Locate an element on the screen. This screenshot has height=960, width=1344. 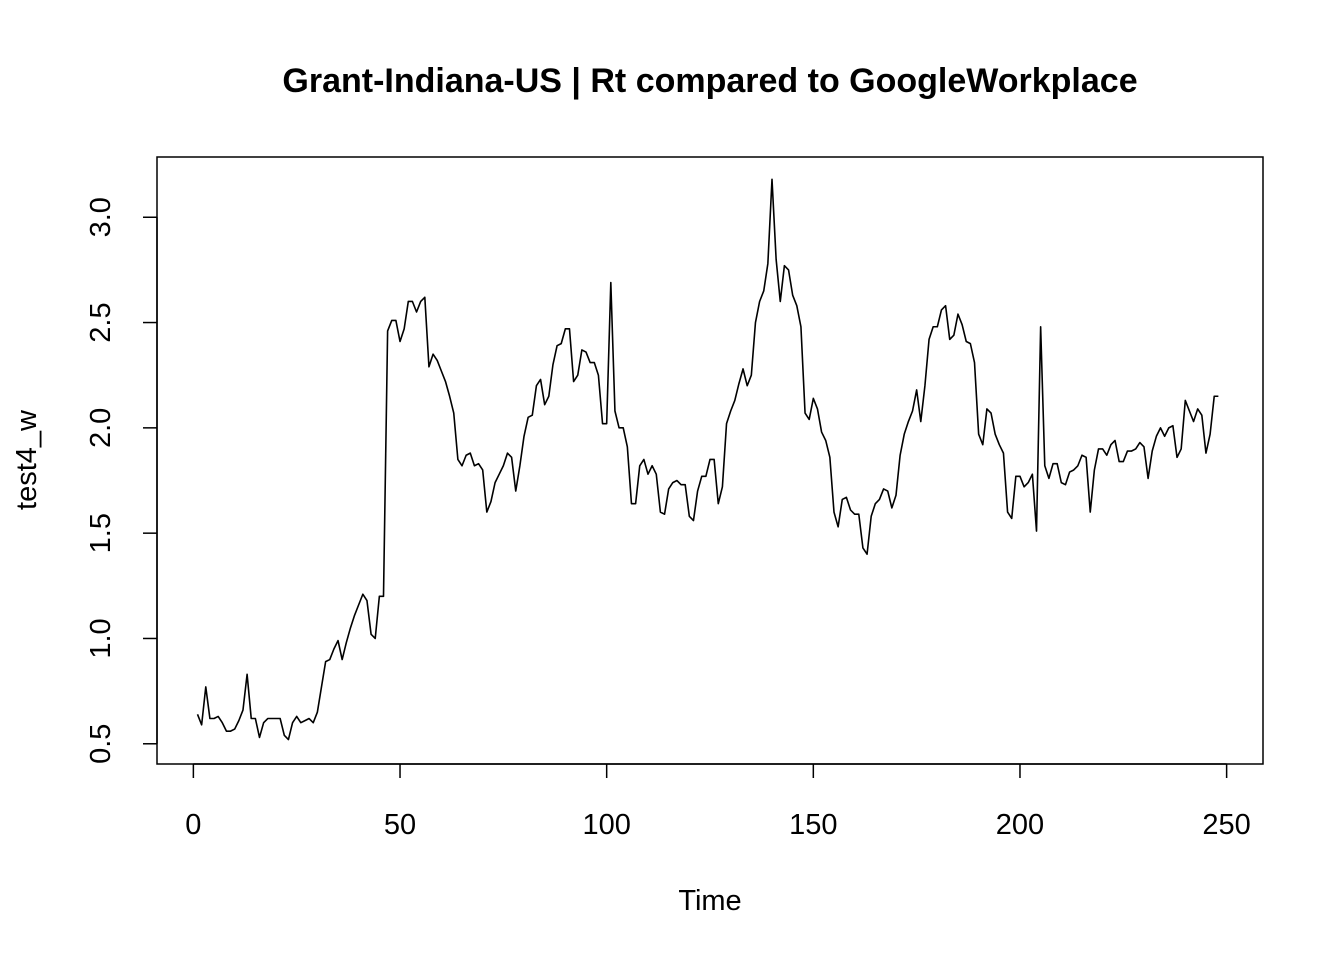
y-axis-label: test4_w is located at coordinates (27, 459).